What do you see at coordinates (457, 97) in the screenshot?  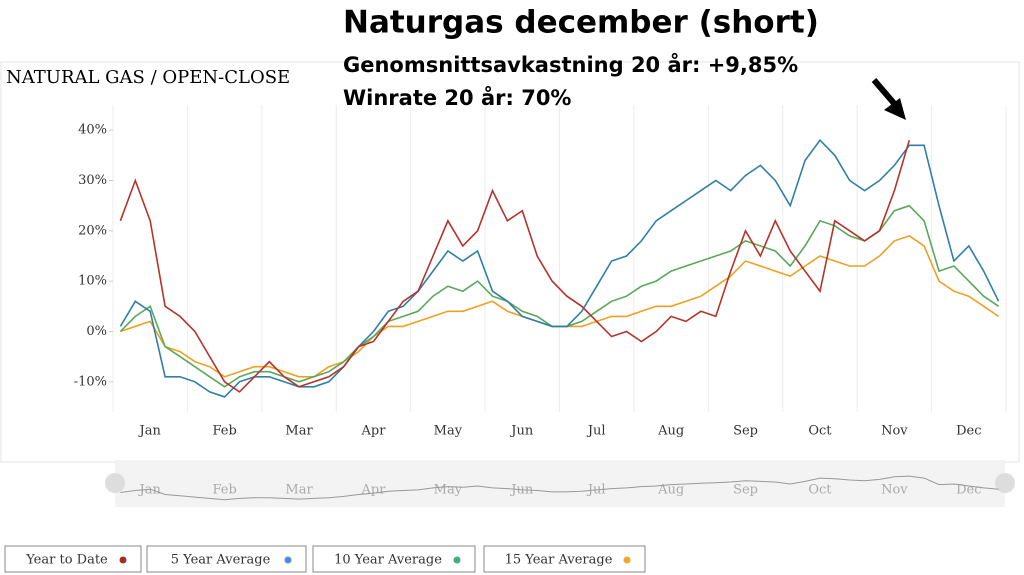 I see `annotation: Winrate 20 år: 70%` at bounding box center [457, 97].